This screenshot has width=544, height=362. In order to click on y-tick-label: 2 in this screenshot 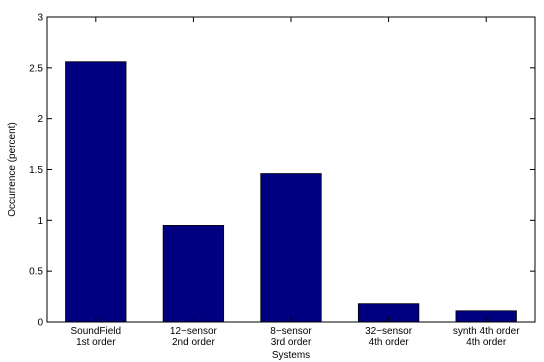, I will do `click(40, 119)`.